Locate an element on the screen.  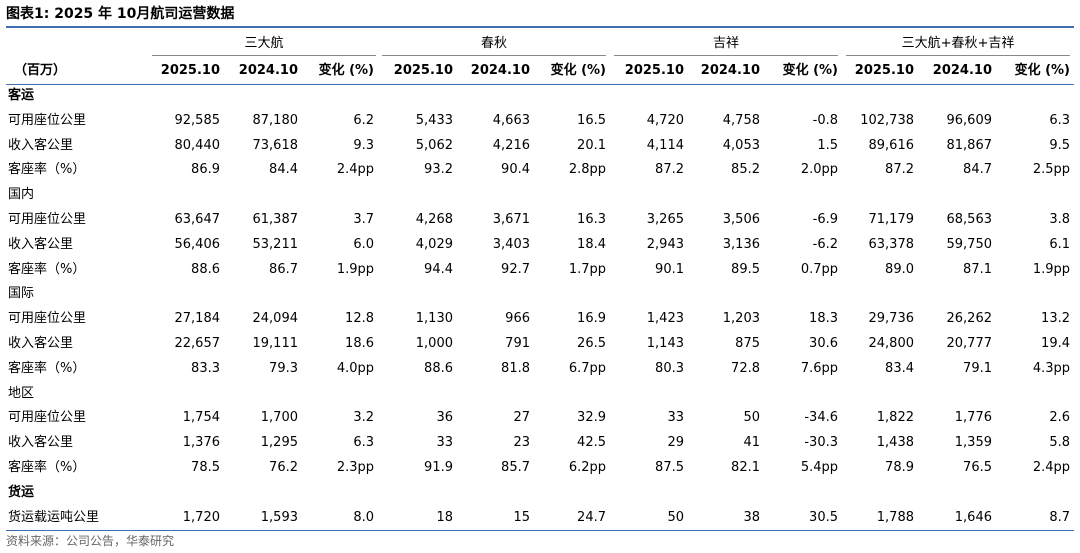
cell: 1,376 is located at coordinates (201, 443).